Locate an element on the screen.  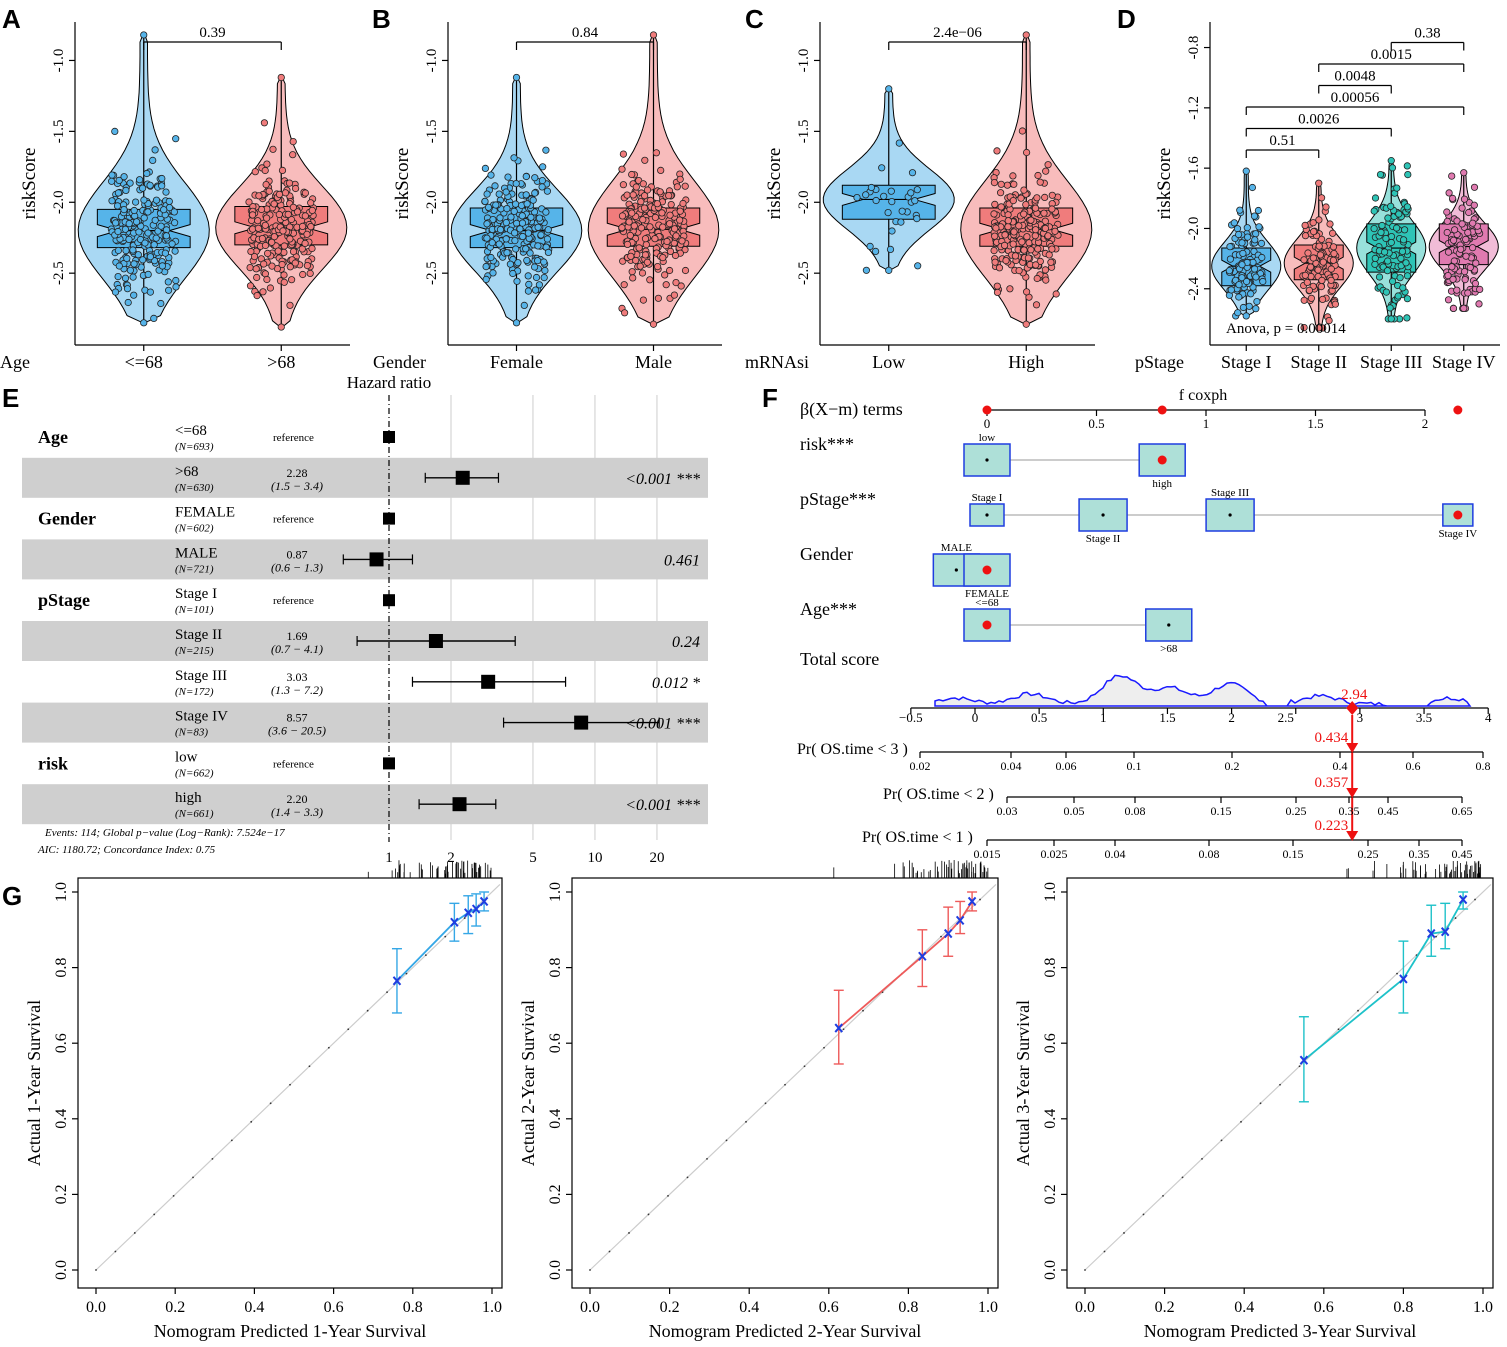
point-mark is located at coordinates (1445, 932).